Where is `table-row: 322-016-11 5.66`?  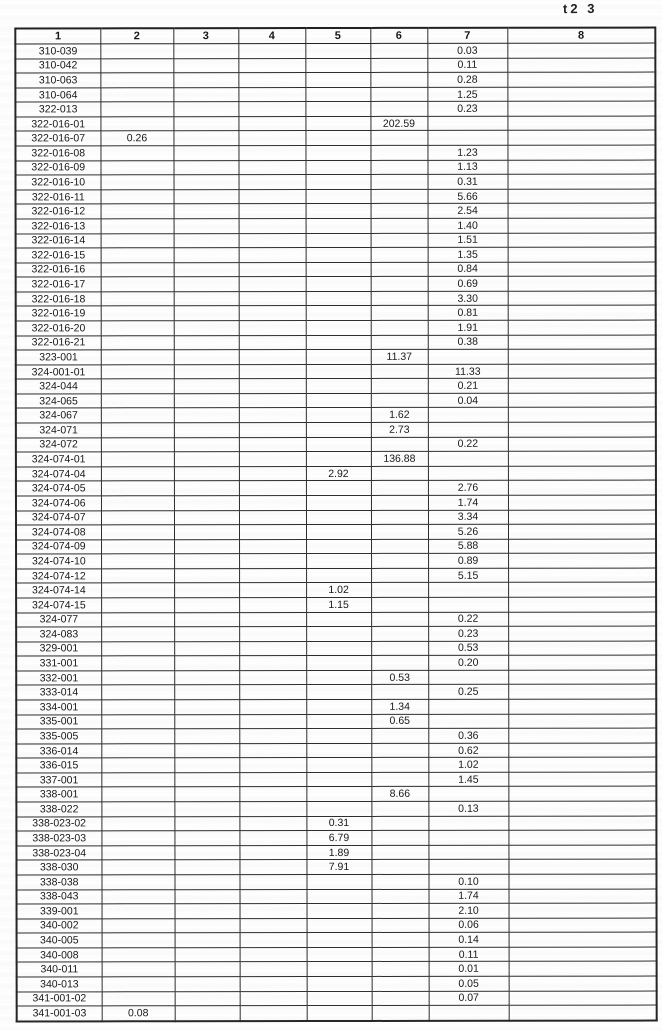
table-row: 322-016-11 5.66 is located at coordinates (335, 196).